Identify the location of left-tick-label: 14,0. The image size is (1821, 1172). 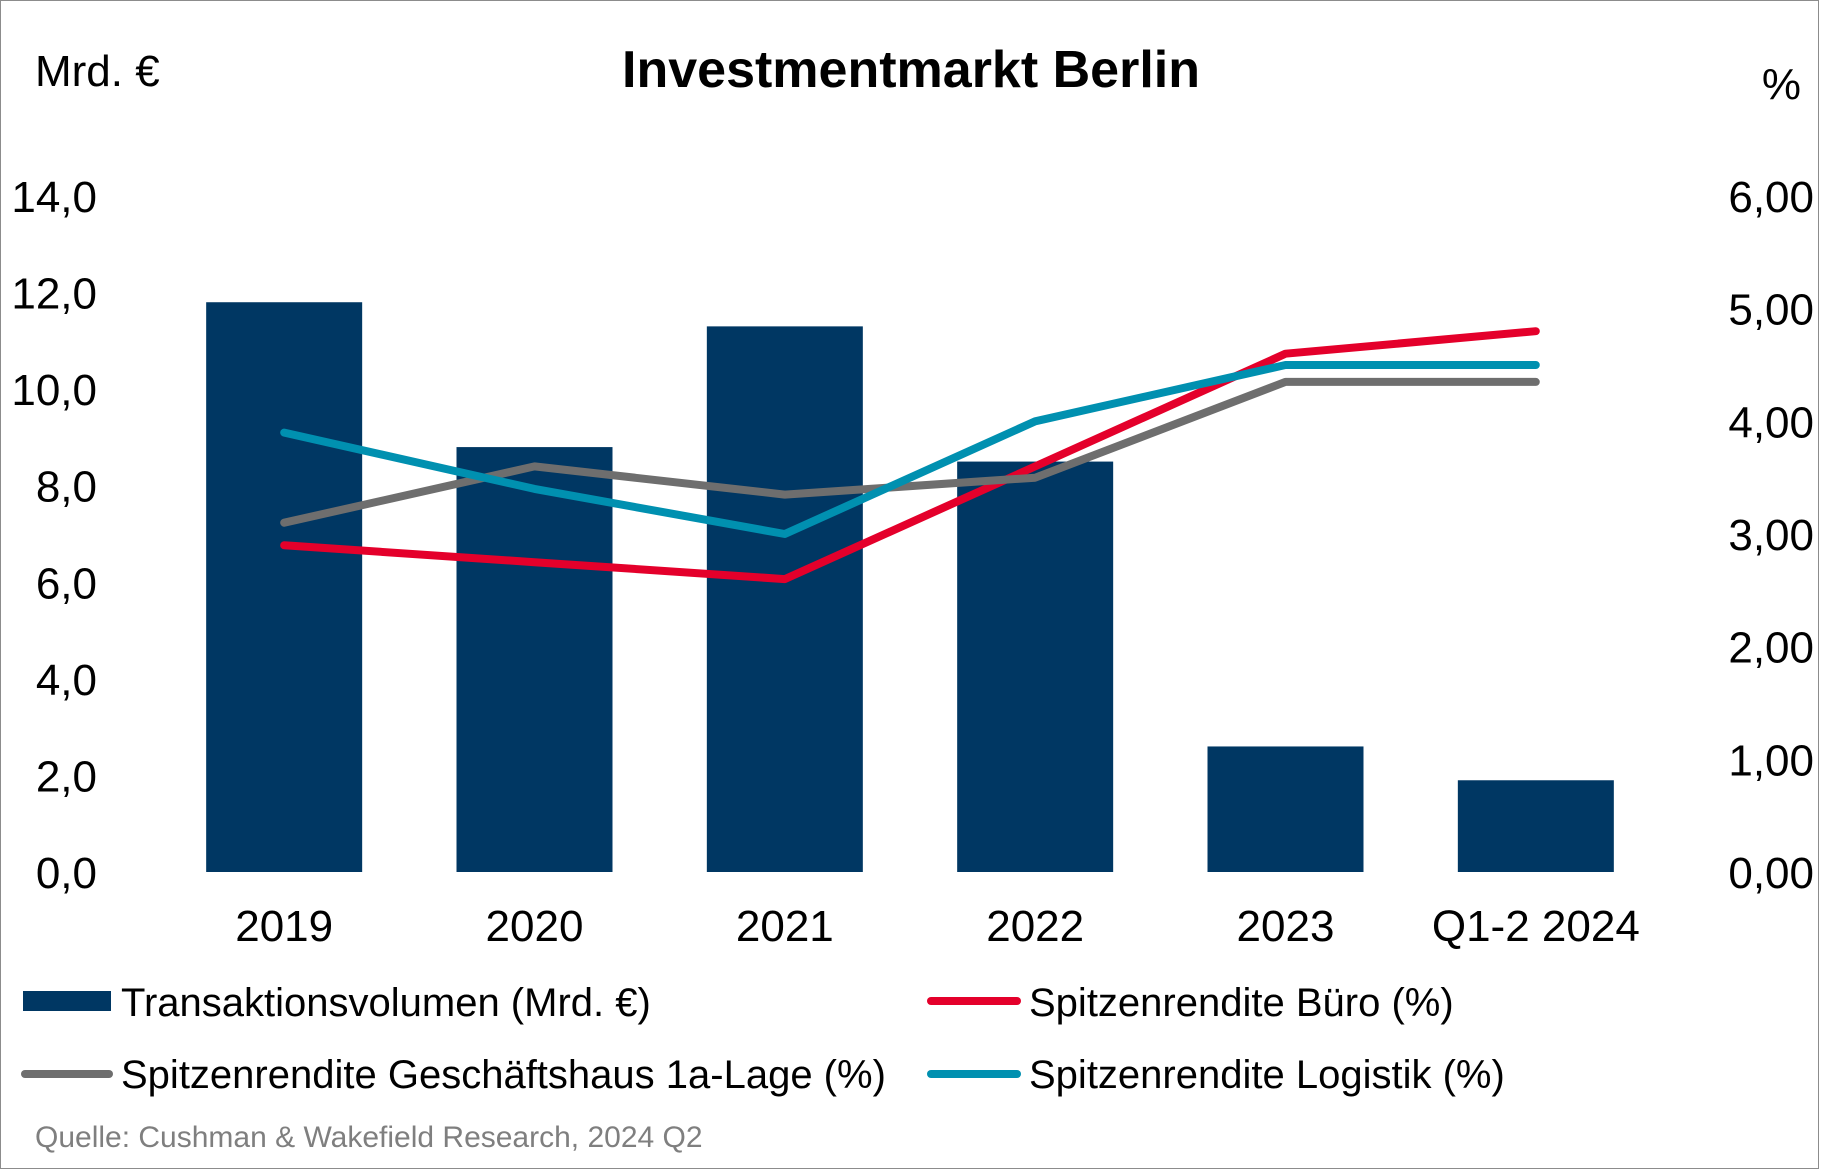
(54, 197).